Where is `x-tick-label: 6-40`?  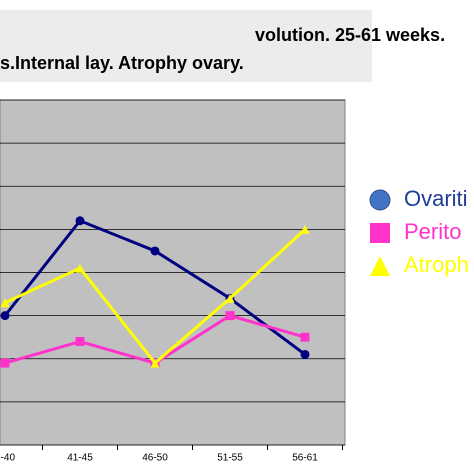 x-tick-label: 6-40 is located at coordinates (7, 458).